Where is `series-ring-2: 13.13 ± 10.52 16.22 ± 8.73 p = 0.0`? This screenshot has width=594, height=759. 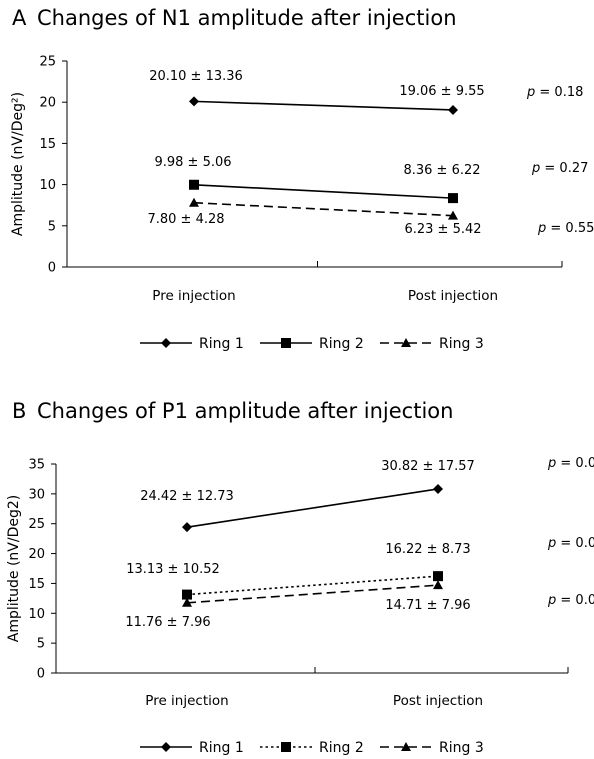
series-ring-2: 13.13 ± 10.52 16.22 ± 8.73 p = 0.0 is located at coordinates (360, 568).